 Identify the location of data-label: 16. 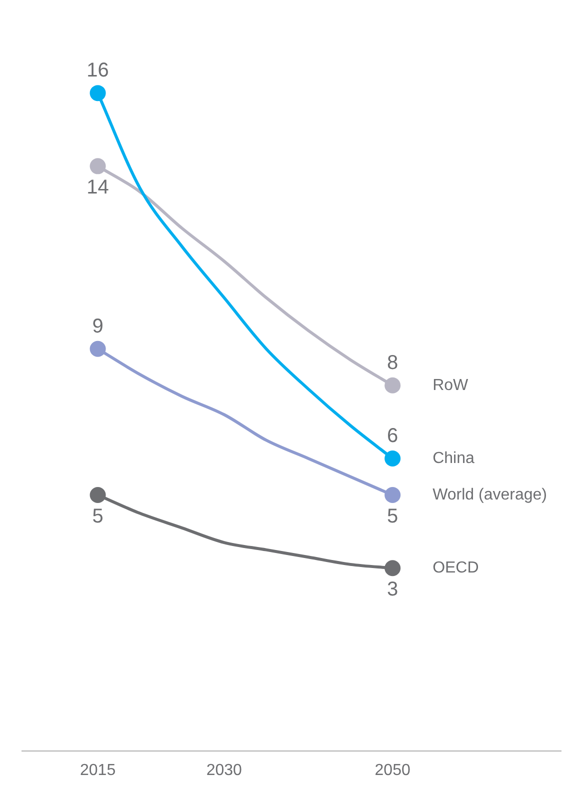
(97, 71).